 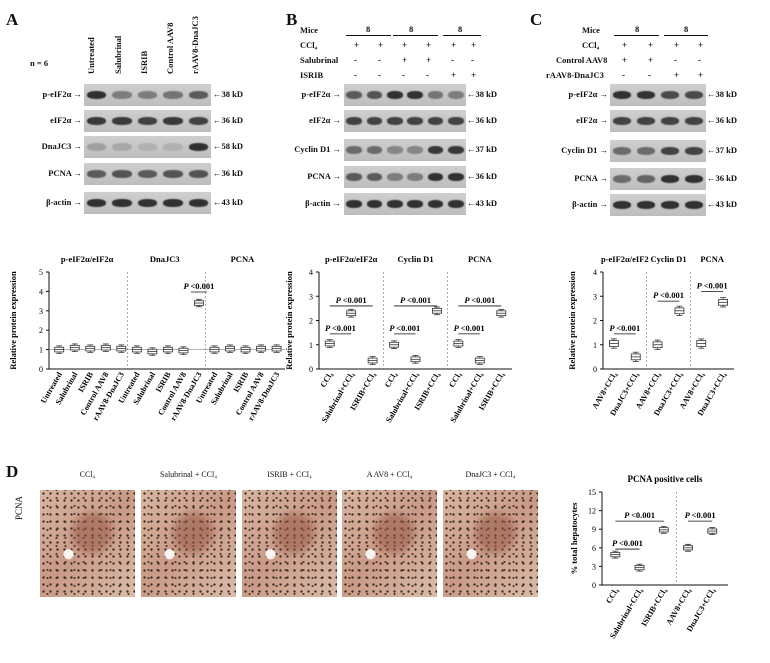 I want to click on panel-label-b: B, so click(x=292, y=19).